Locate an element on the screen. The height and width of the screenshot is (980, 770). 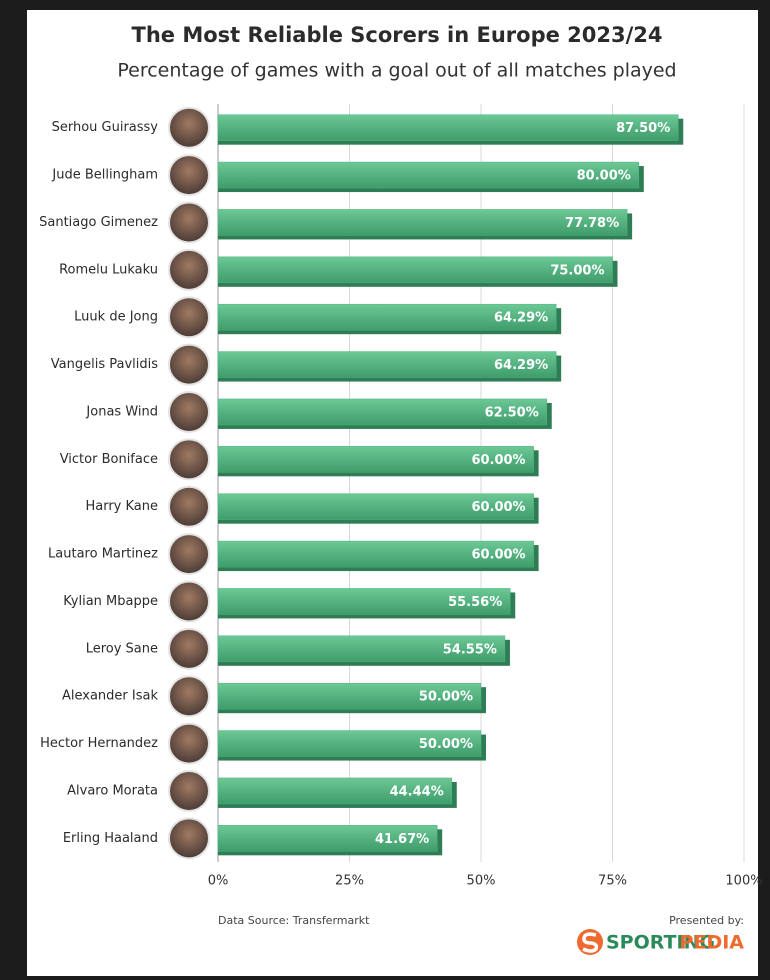
x-tick-label: 50% is located at coordinates (481, 881).